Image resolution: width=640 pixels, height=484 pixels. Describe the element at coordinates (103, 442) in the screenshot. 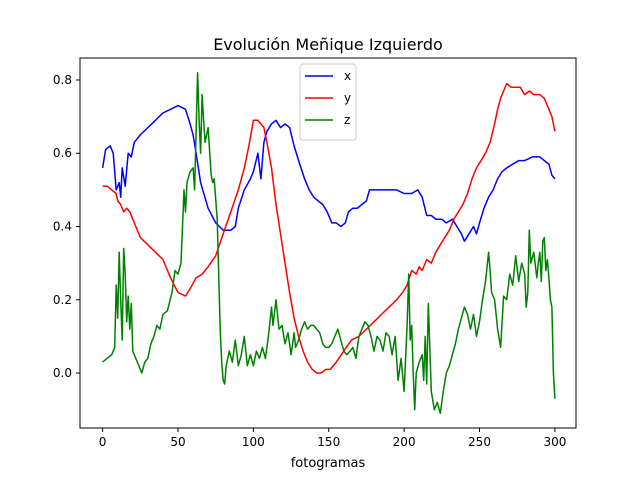

I see `x-tick-label: 0` at that location.